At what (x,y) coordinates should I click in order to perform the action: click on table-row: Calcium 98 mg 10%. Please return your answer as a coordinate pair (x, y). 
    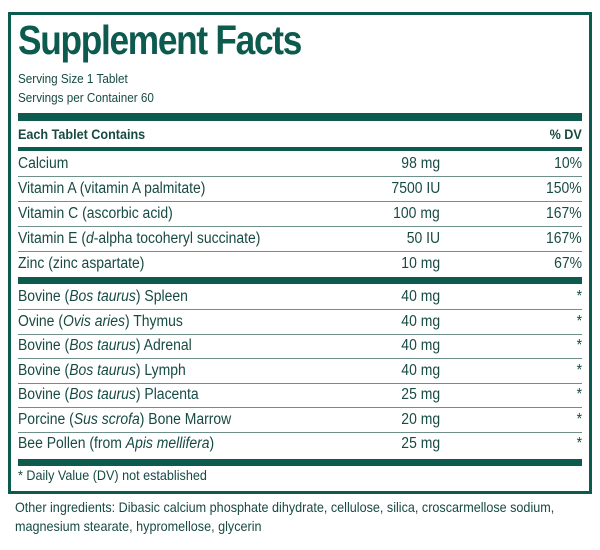
    Looking at the image, I should click on (300, 164).